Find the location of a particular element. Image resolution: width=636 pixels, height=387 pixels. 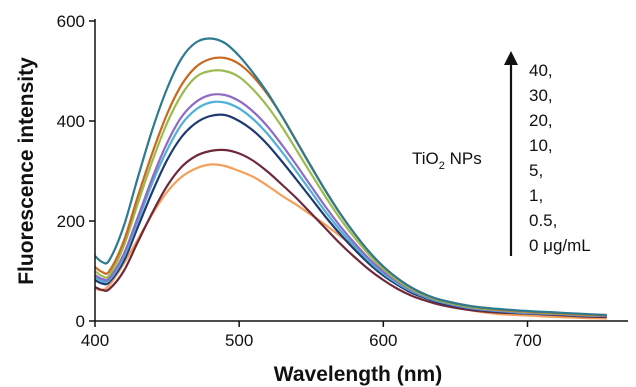

y-tick-label: 600 is located at coordinates (71, 21).